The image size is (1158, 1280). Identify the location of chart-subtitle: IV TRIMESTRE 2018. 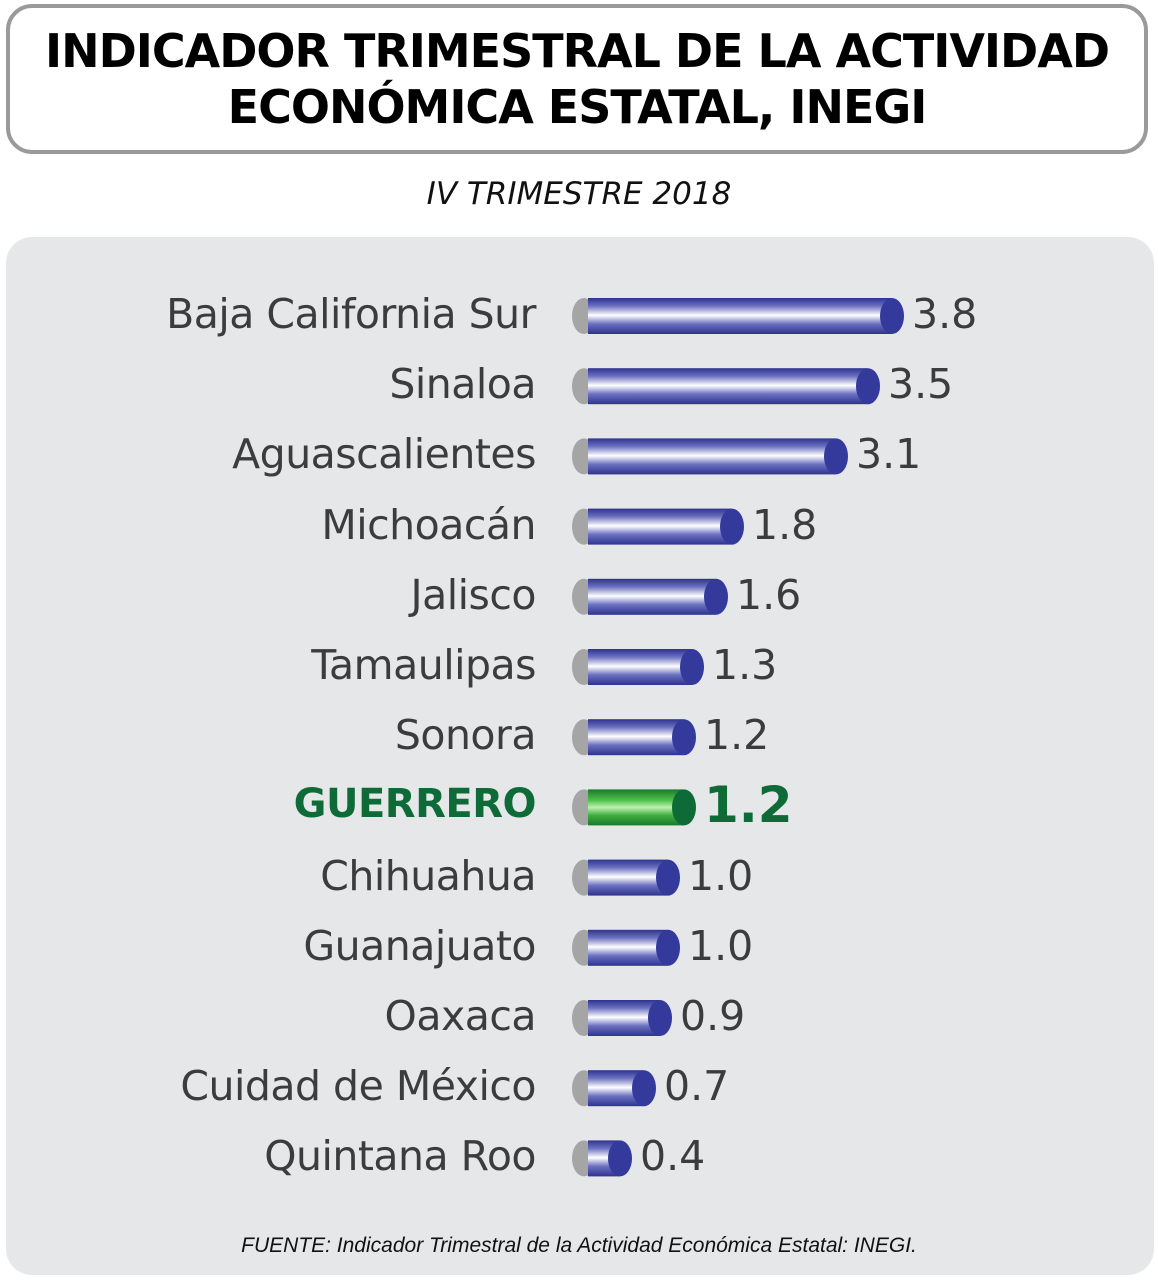
(579, 194).